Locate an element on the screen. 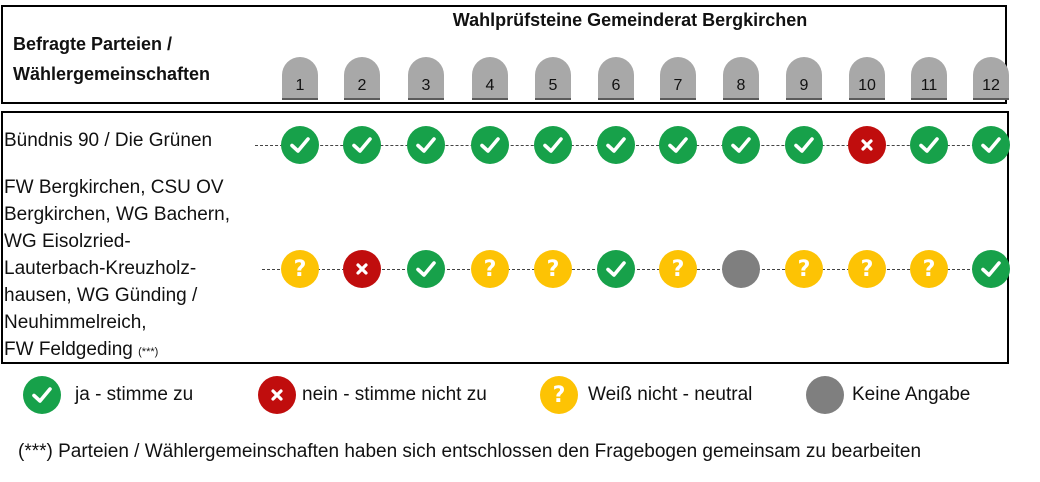 This screenshot has width=1040, height=482. question-tab-5: 5 is located at coordinates (553, 78).